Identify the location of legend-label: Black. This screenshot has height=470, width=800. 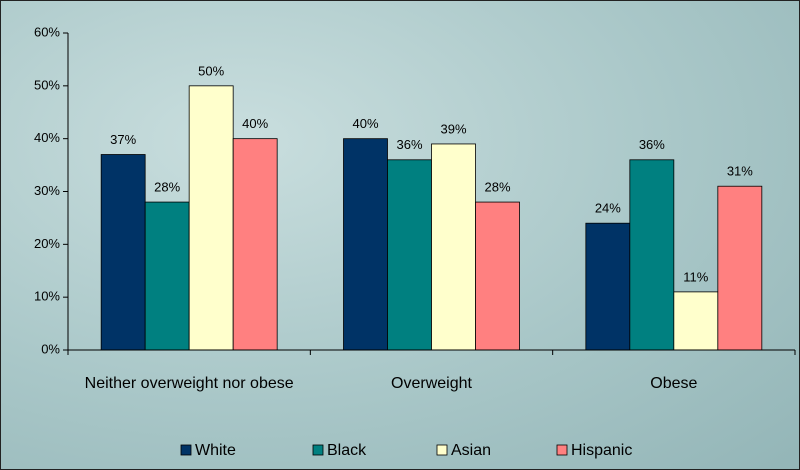
(347, 450).